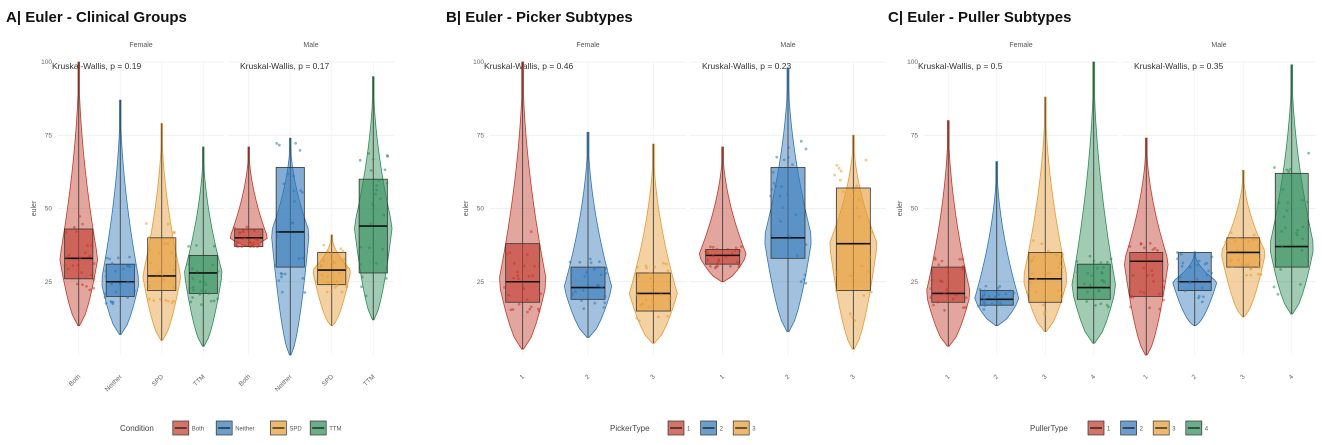  What do you see at coordinates (466, 208) in the screenshot?
I see `y-axis-label: euler` at bounding box center [466, 208].